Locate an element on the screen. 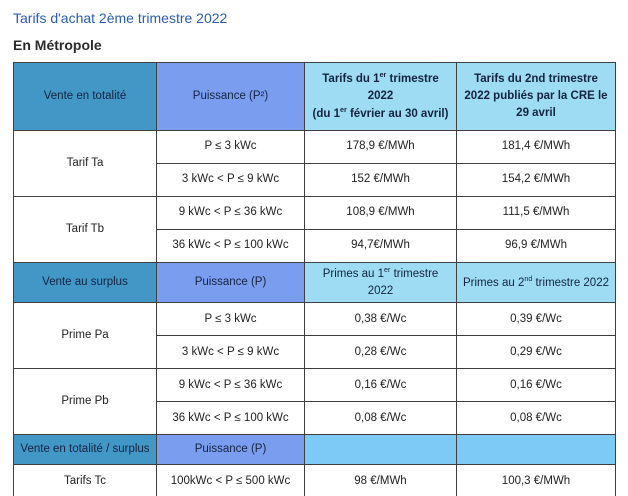 Image resolution: width=628 pixels, height=496 pixels. tariff-value-cell: 96,9 €/MWh is located at coordinates (536, 246).